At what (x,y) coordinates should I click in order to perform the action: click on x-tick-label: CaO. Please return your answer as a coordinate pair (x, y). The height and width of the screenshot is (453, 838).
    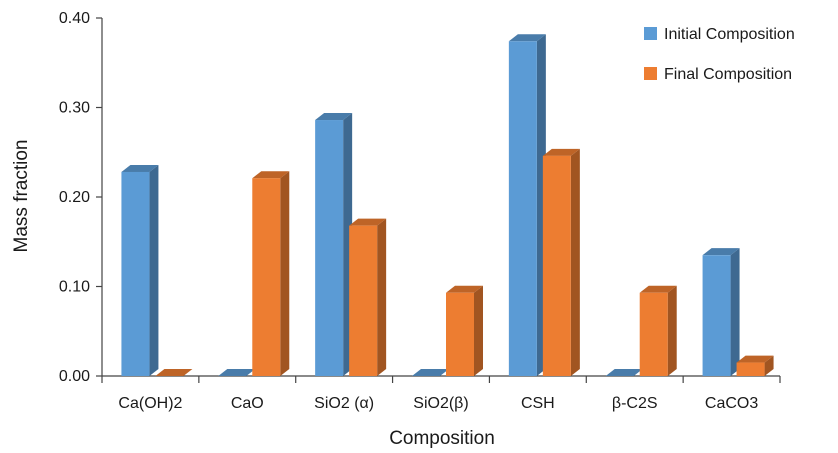
    Looking at the image, I should click on (247, 403).